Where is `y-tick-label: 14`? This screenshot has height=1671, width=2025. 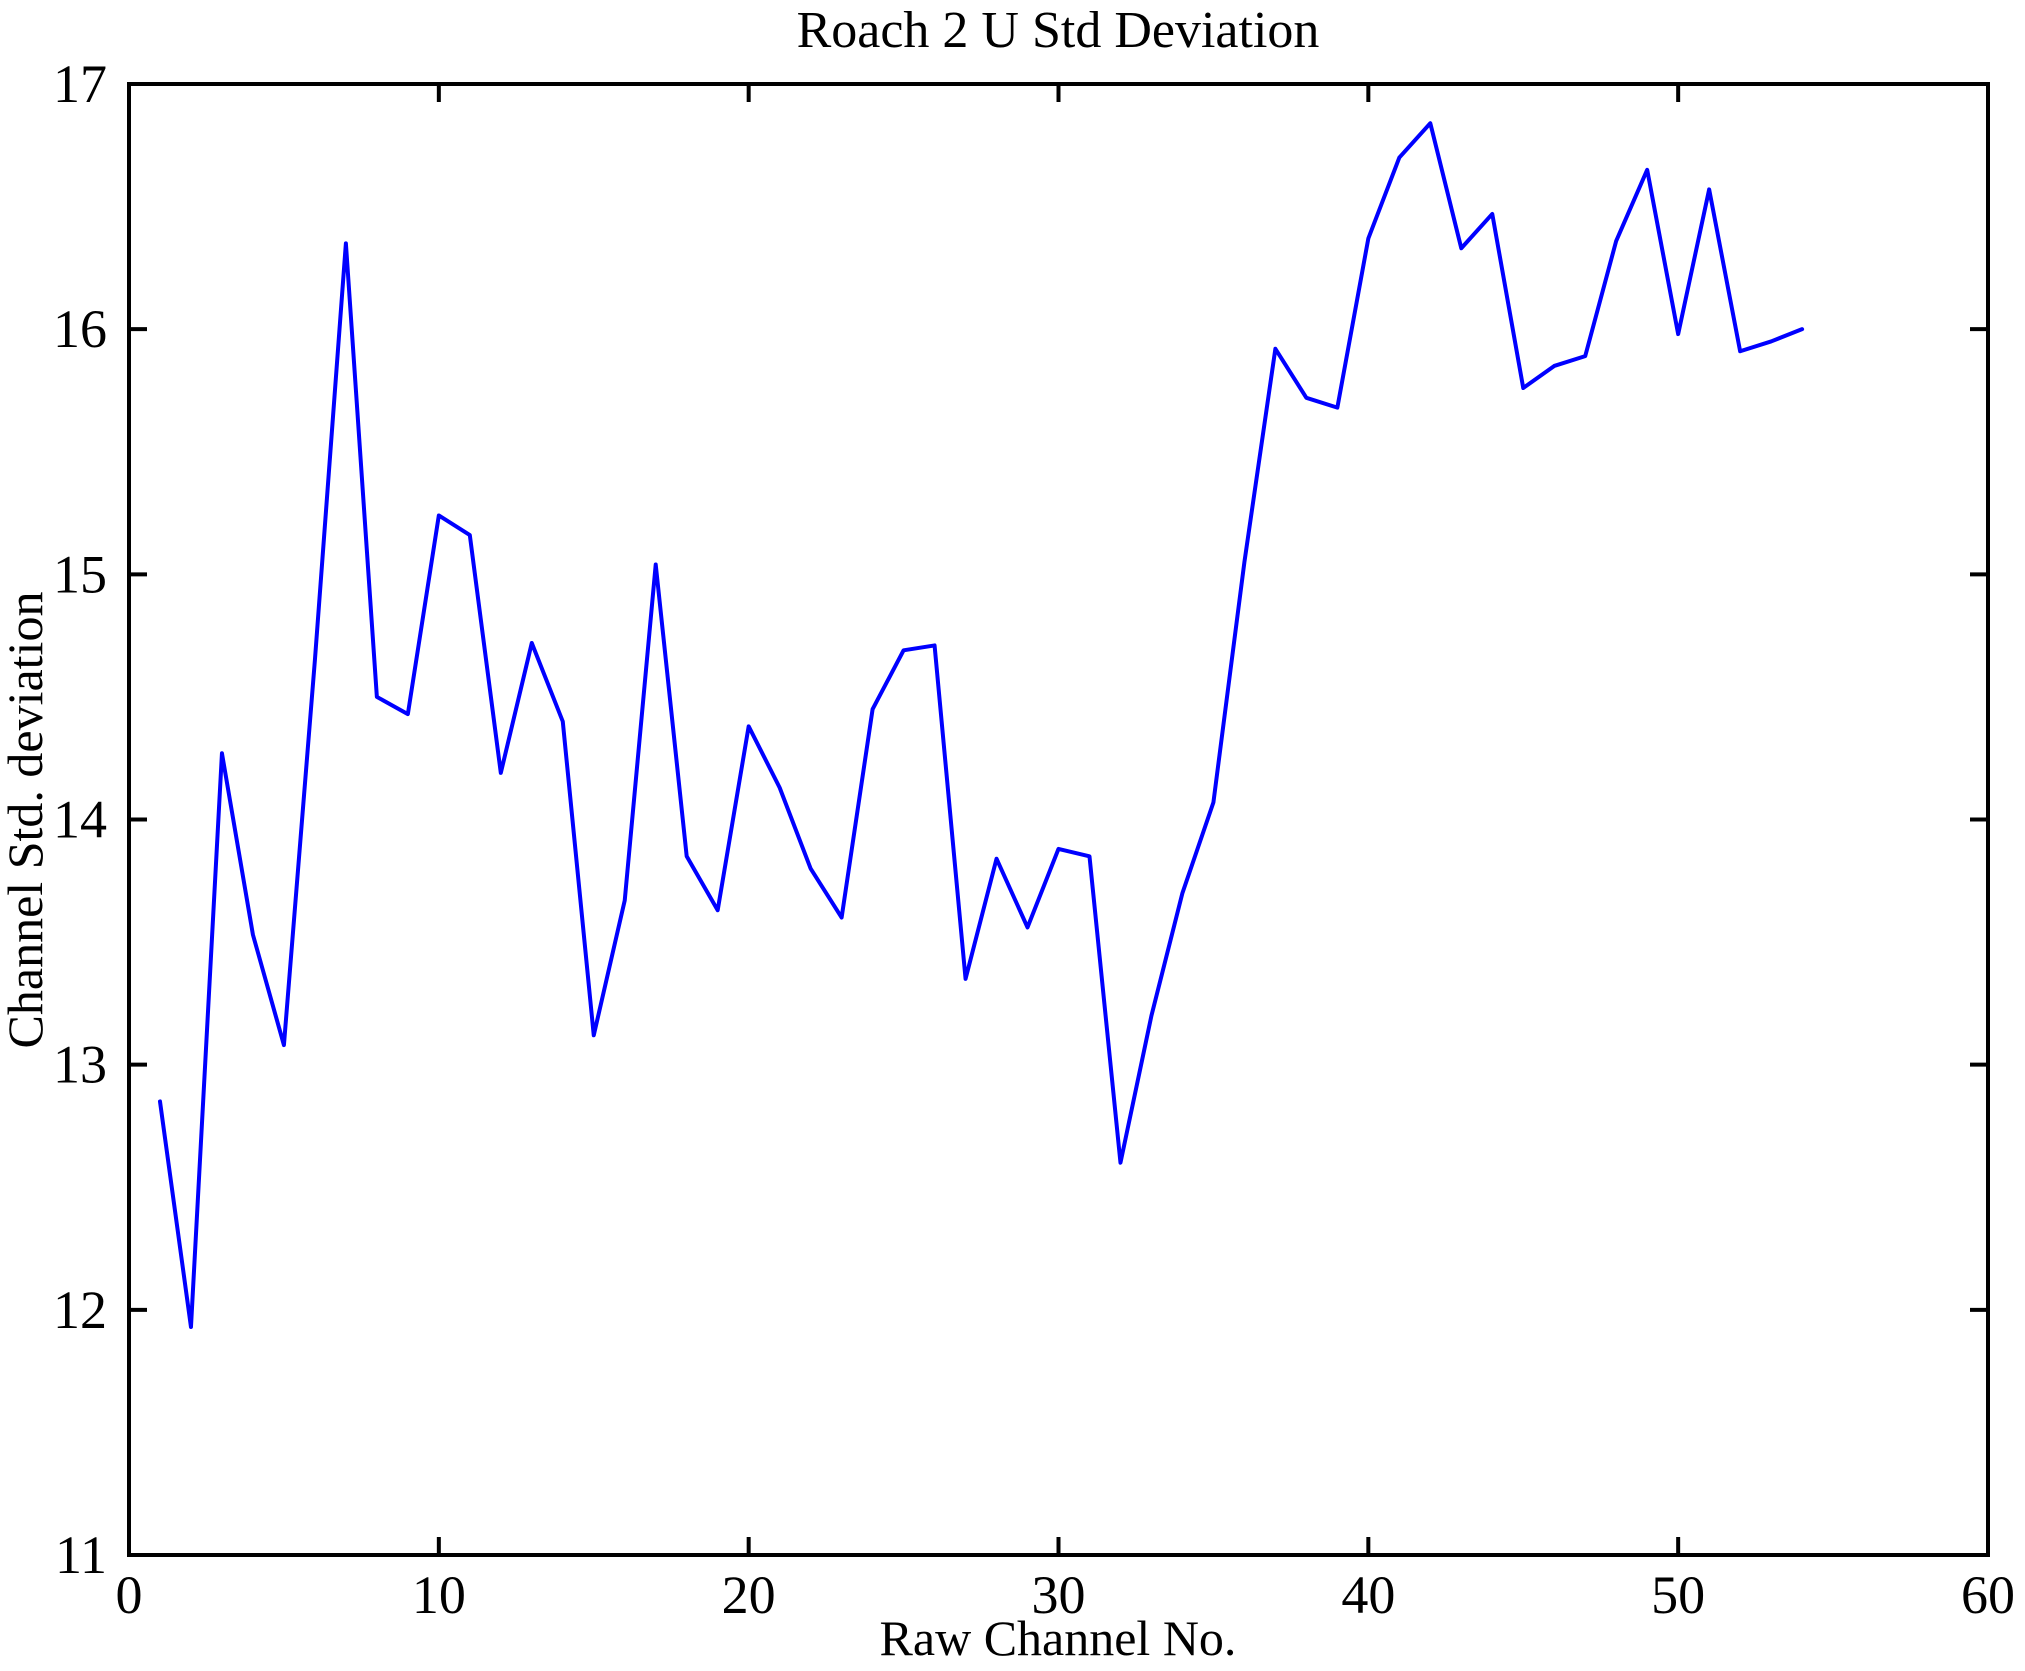 y-tick-label: 14 is located at coordinates (80, 820).